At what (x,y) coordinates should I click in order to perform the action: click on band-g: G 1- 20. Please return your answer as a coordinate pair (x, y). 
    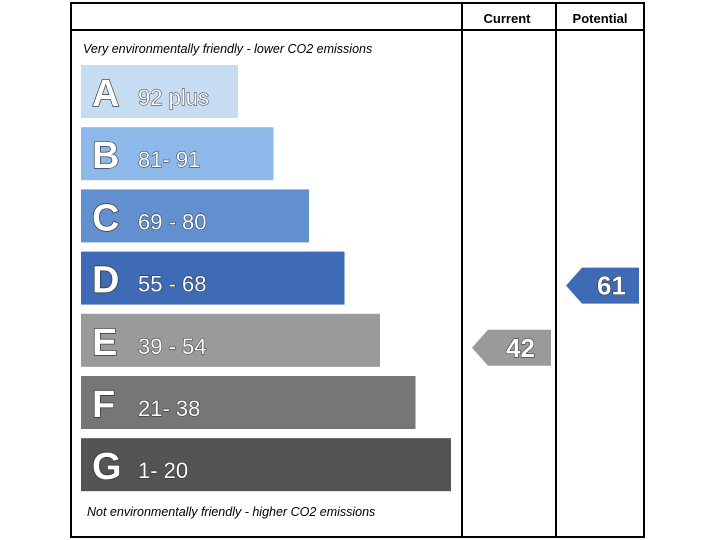
    Looking at the image, I should click on (266, 465).